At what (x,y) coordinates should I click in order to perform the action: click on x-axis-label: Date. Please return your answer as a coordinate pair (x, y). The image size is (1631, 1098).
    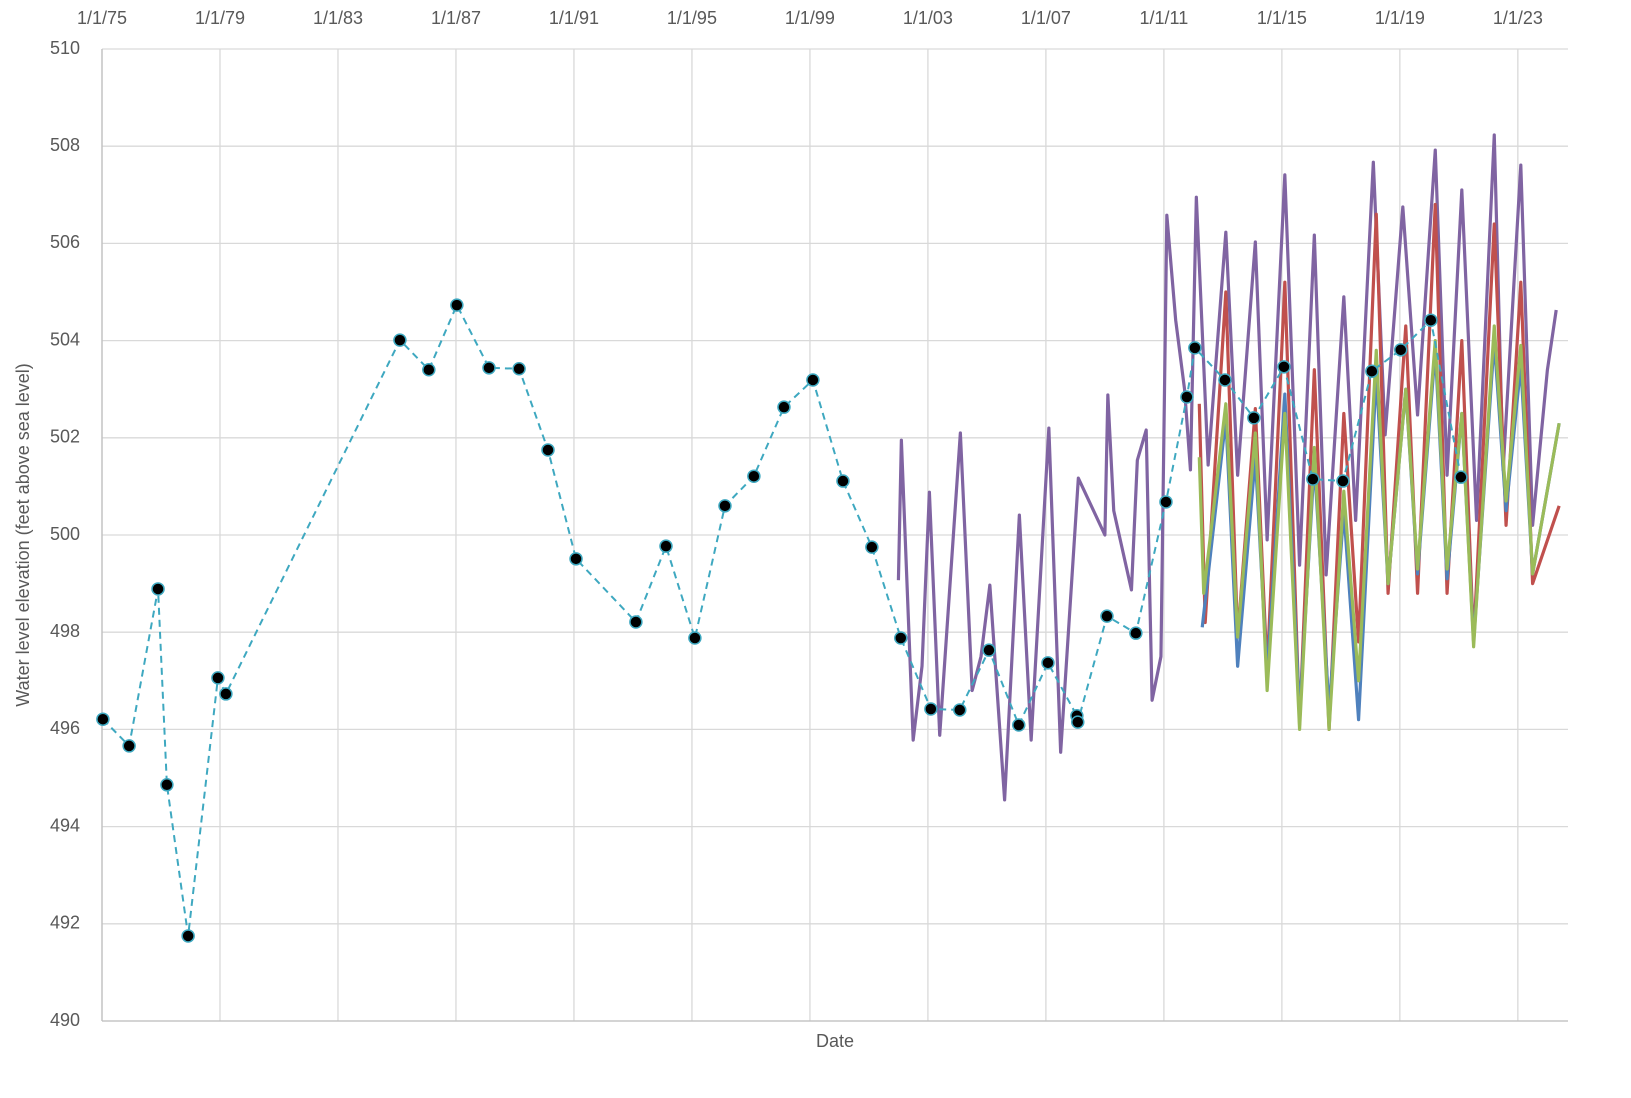
    Looking at the image, I should click on (835, 1041).